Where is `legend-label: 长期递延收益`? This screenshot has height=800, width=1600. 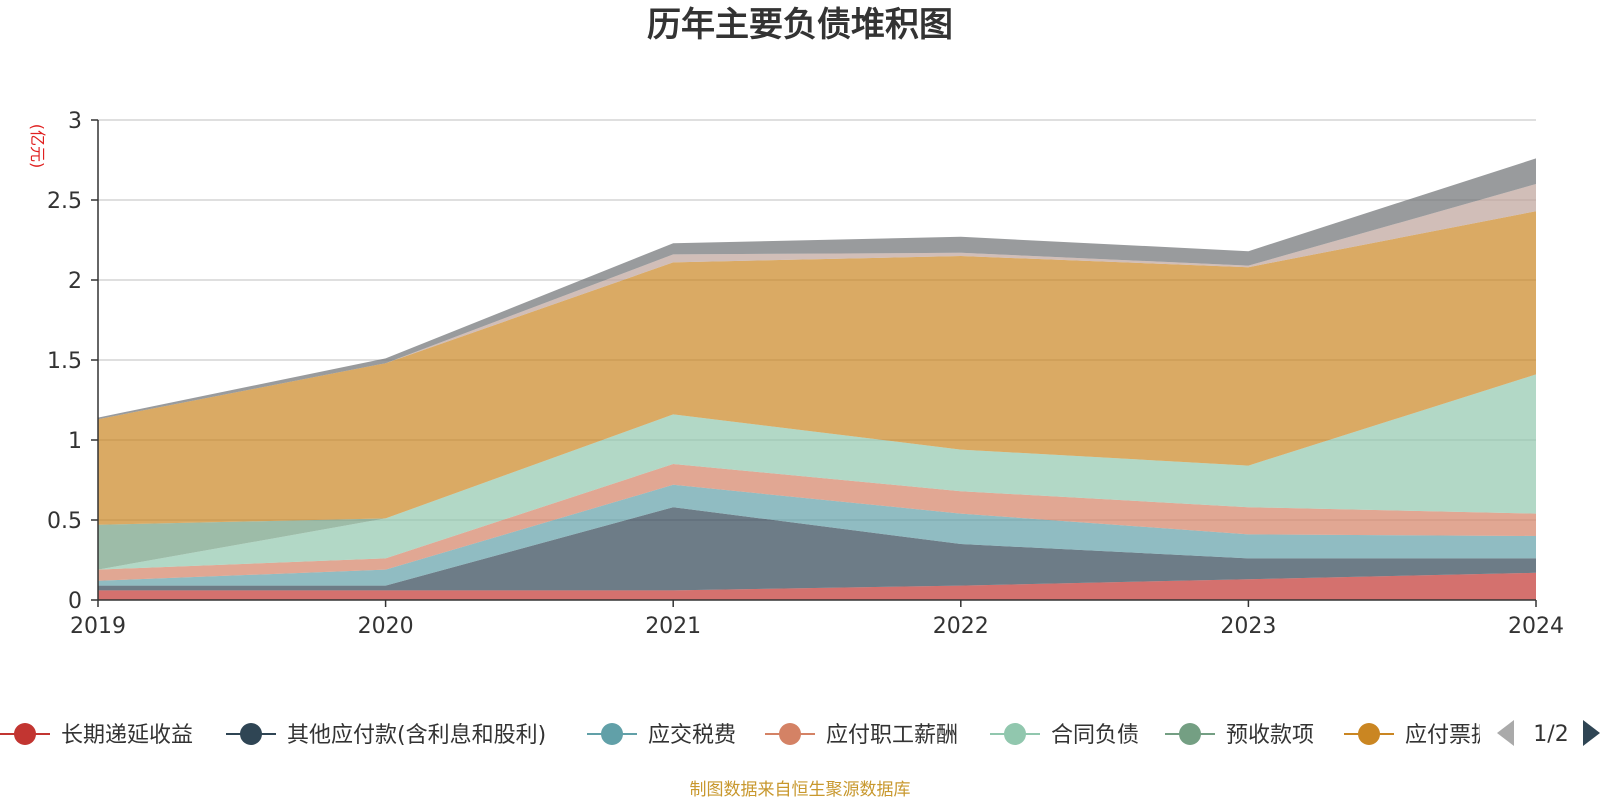
legend-label: 长期递延收益 is located at coordinates (127, 735).